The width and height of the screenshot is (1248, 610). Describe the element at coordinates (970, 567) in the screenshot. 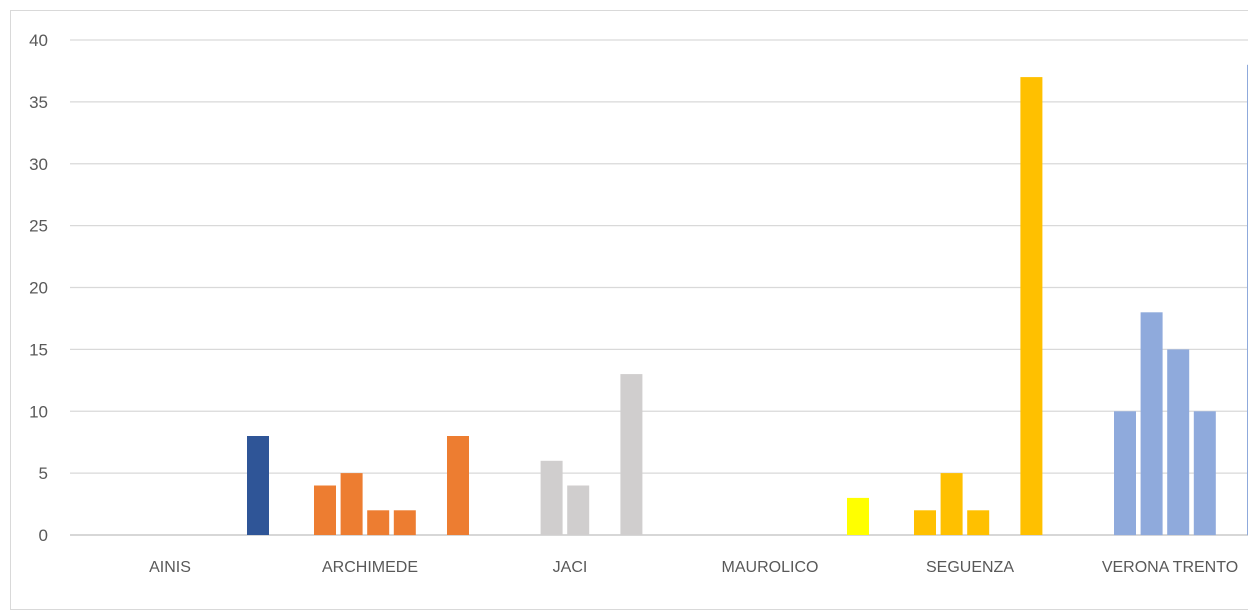

I see `x-category-label: SEGUENZA` at that location.